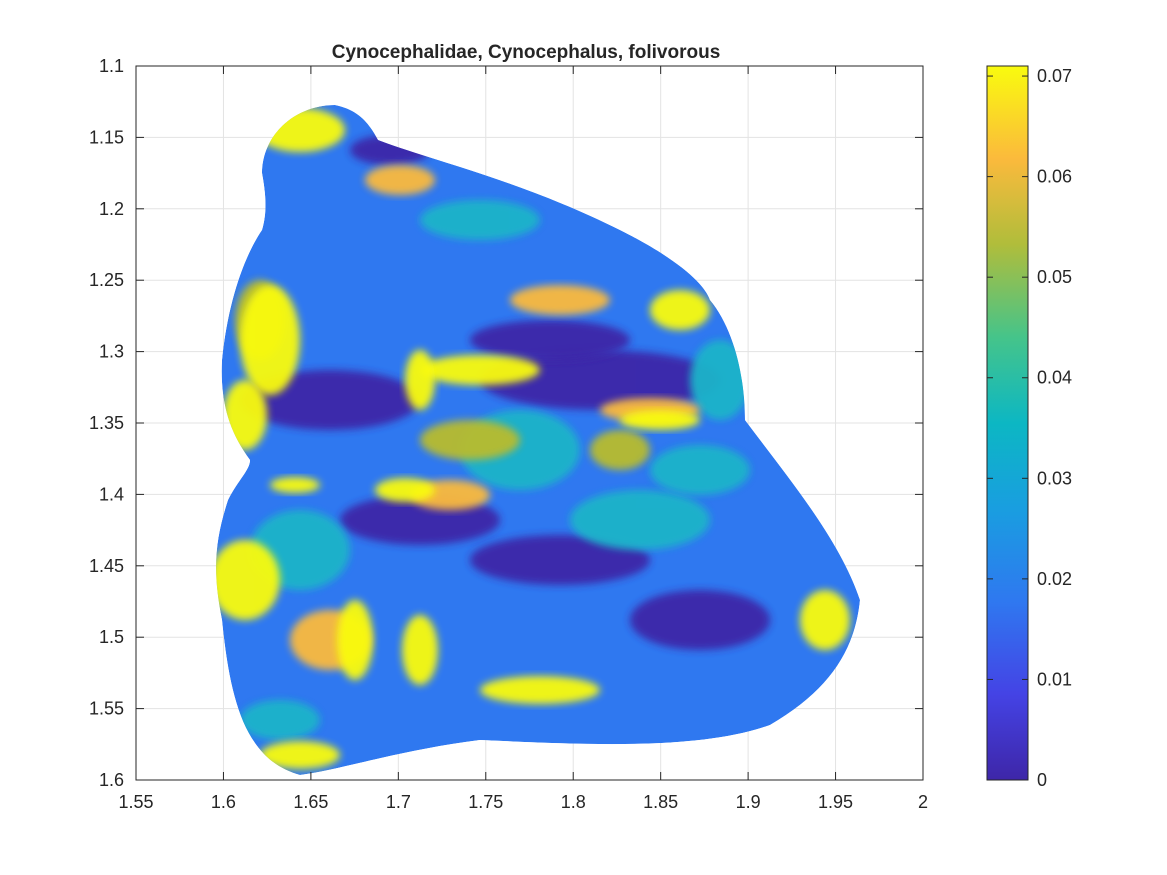 The height and width of the screenshot is (875, 1167). Describe the element at coordinates (111, 637) in the screenshot. I see `y-tick-label: 1.5` at that location.